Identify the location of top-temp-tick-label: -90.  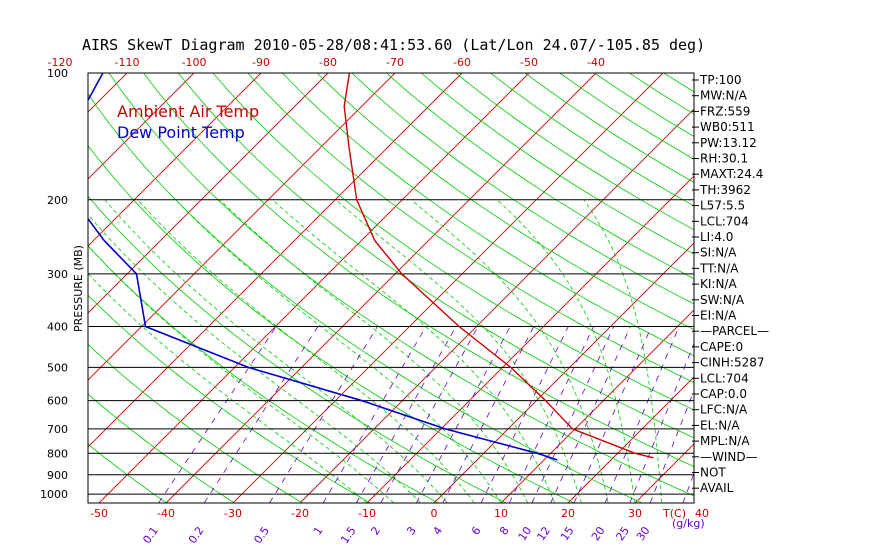
(261, 62).